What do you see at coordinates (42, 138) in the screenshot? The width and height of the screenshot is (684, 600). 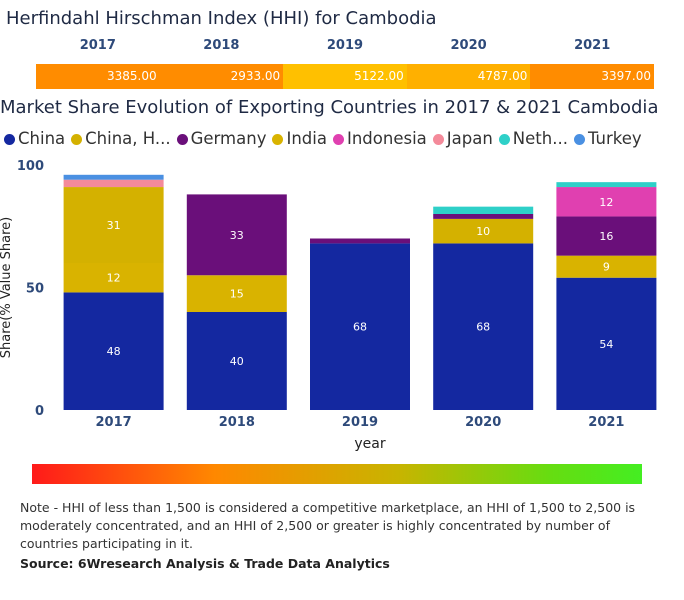 I see `legend-label: China` at bounding box center [42, 138].